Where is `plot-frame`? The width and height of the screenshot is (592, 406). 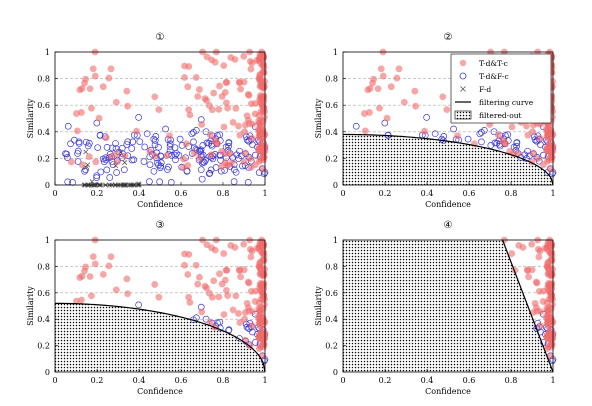 plot-frame is located at coordinates (448, 118).